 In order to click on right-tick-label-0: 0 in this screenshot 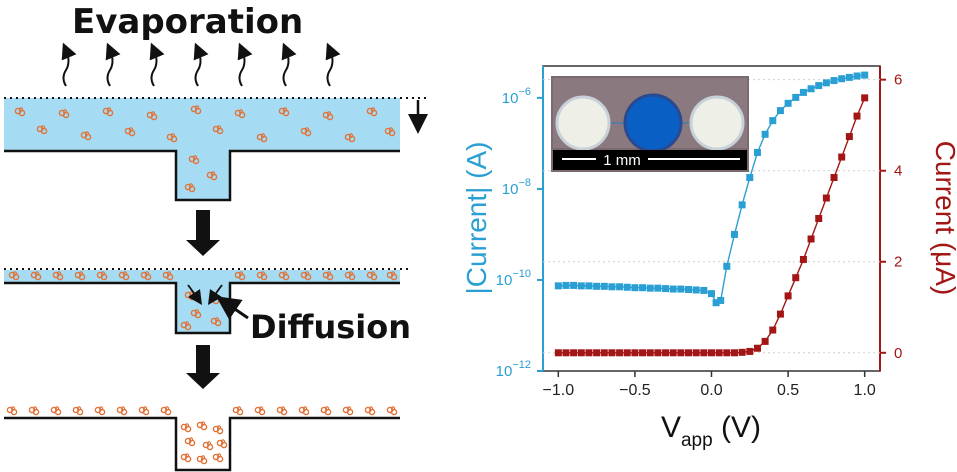, I will do `click(898, 353)`.